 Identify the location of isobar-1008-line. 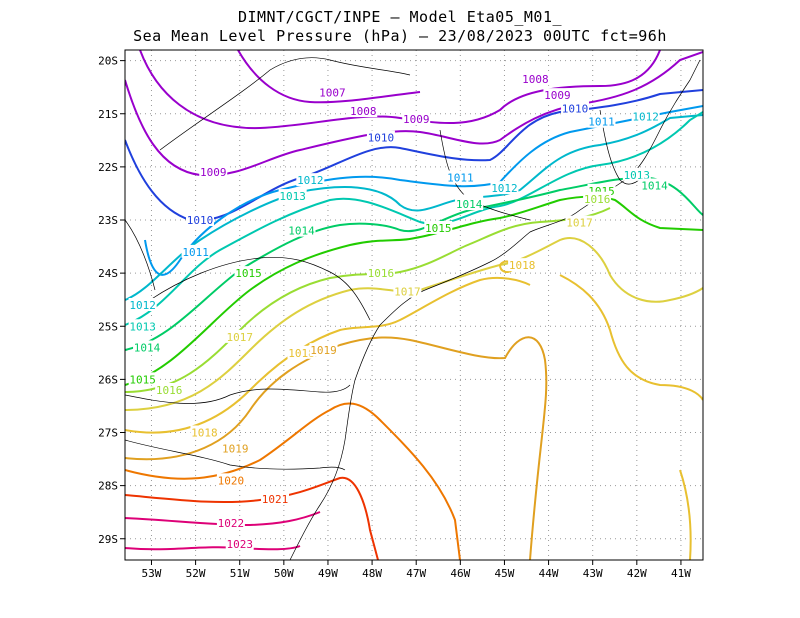
(400, 90).